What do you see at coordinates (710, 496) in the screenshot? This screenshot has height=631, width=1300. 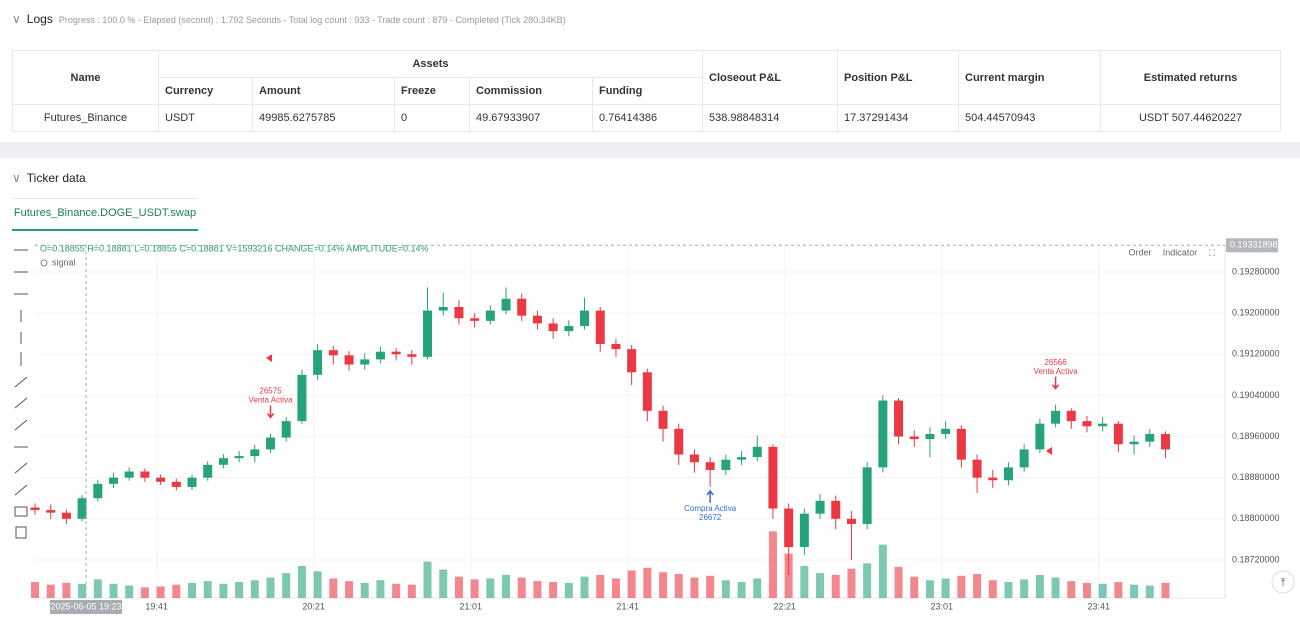 I see `signal-arrow` at bounding box center [710, 496].